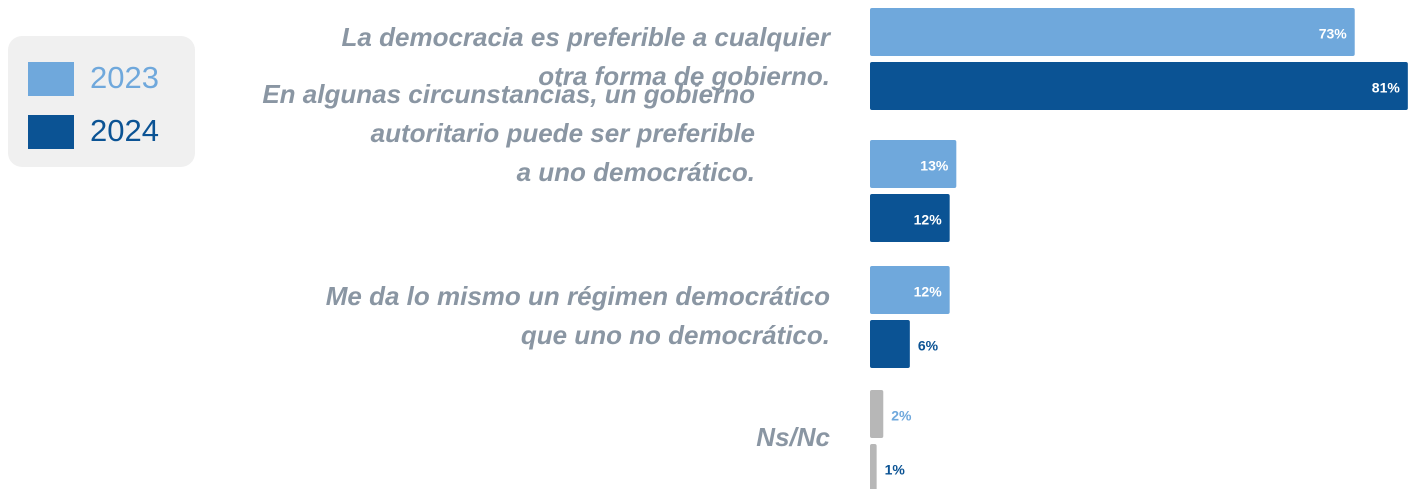  I want to click on value-label: 2%, so click(901, 416).